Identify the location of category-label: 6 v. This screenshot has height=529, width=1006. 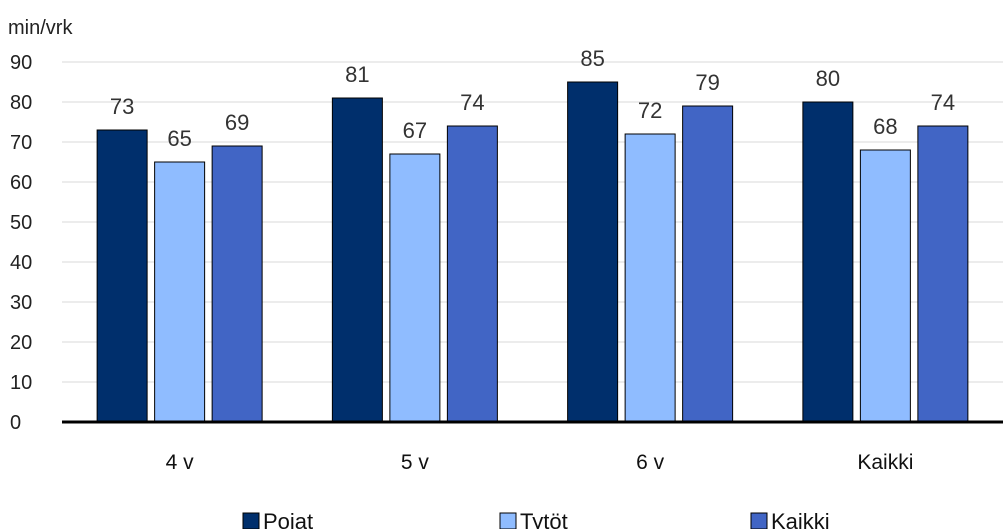
(650, 462).